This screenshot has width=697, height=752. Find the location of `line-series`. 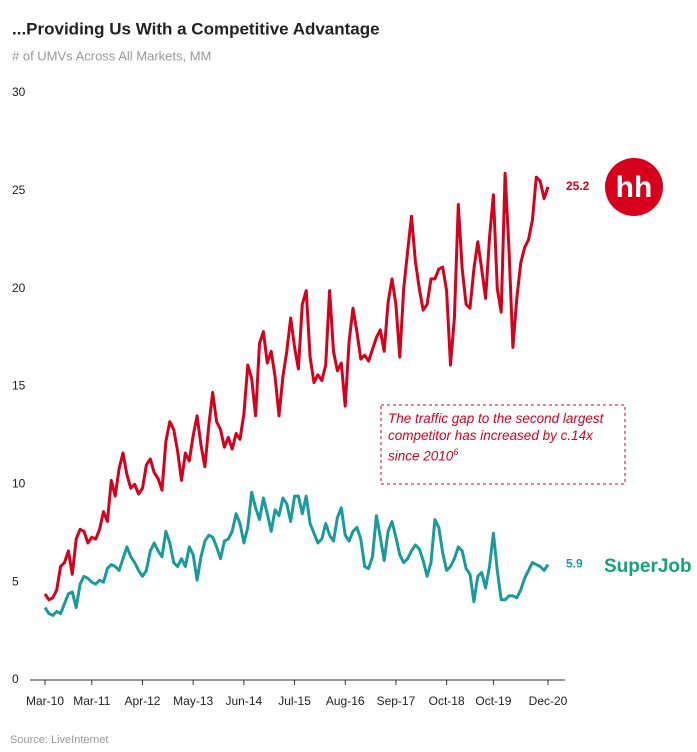

line-series is located at coordinates (296, 553).